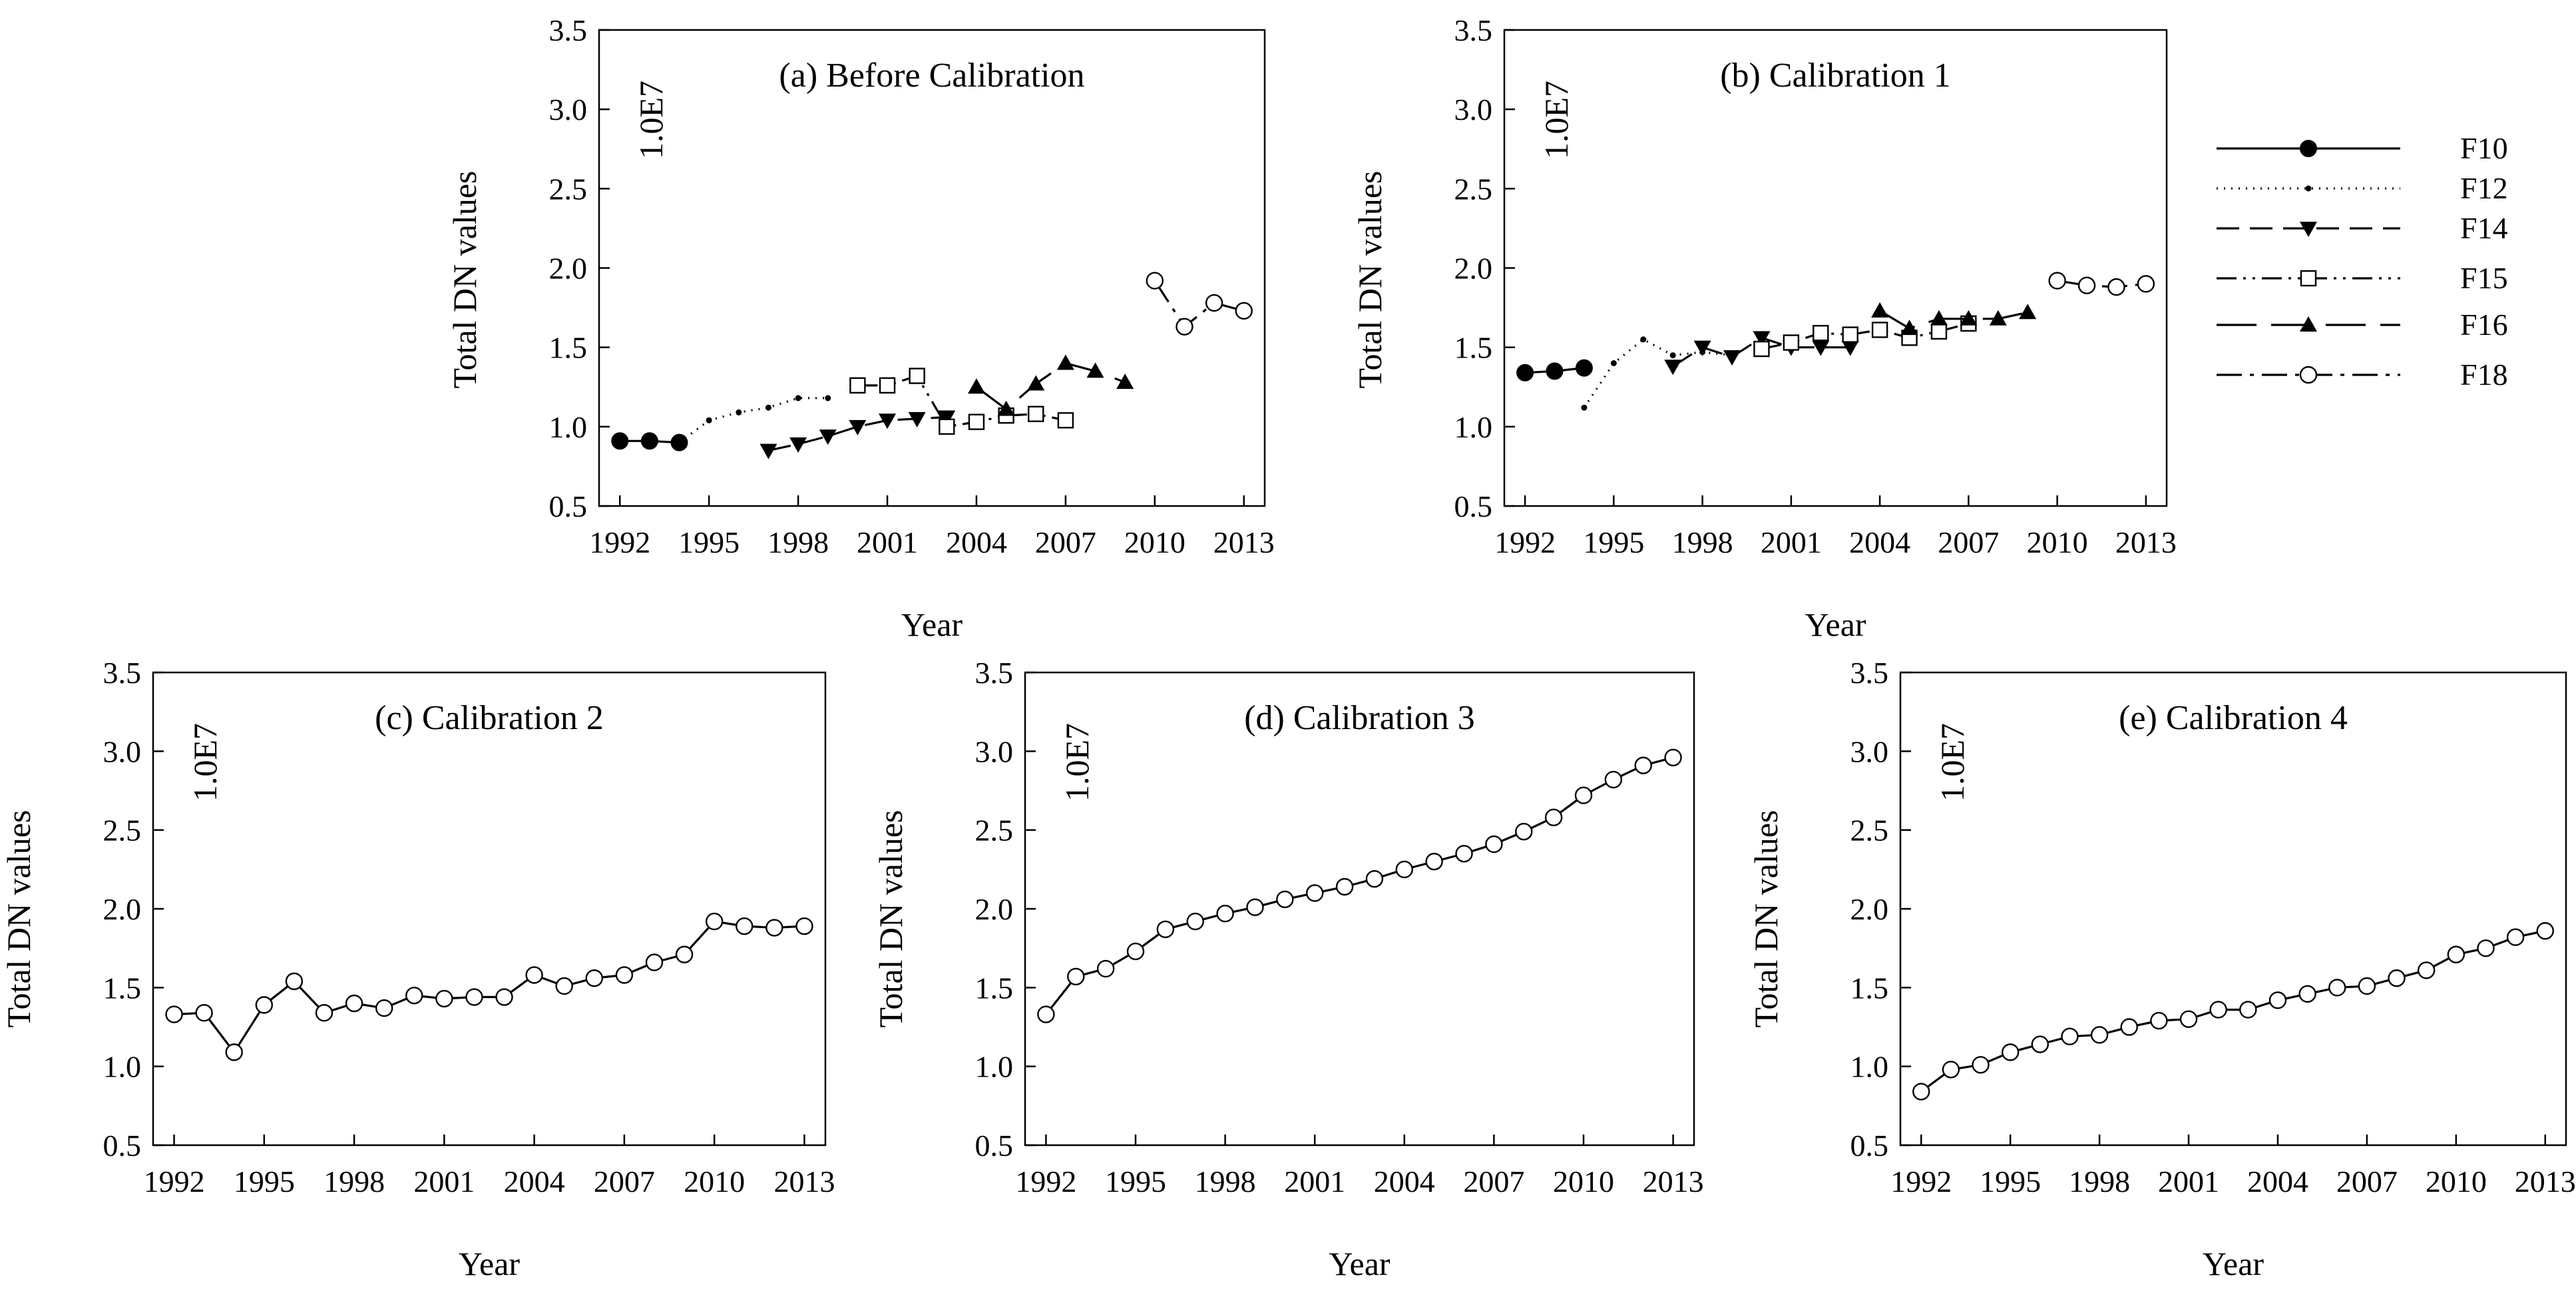 Image resolution: width=2576 pixels, height=1293 pixels. What do you see at coordinates (1939, 331) in the screenshot?
I see `data-point-f15` at bounding box center [1939, 331].